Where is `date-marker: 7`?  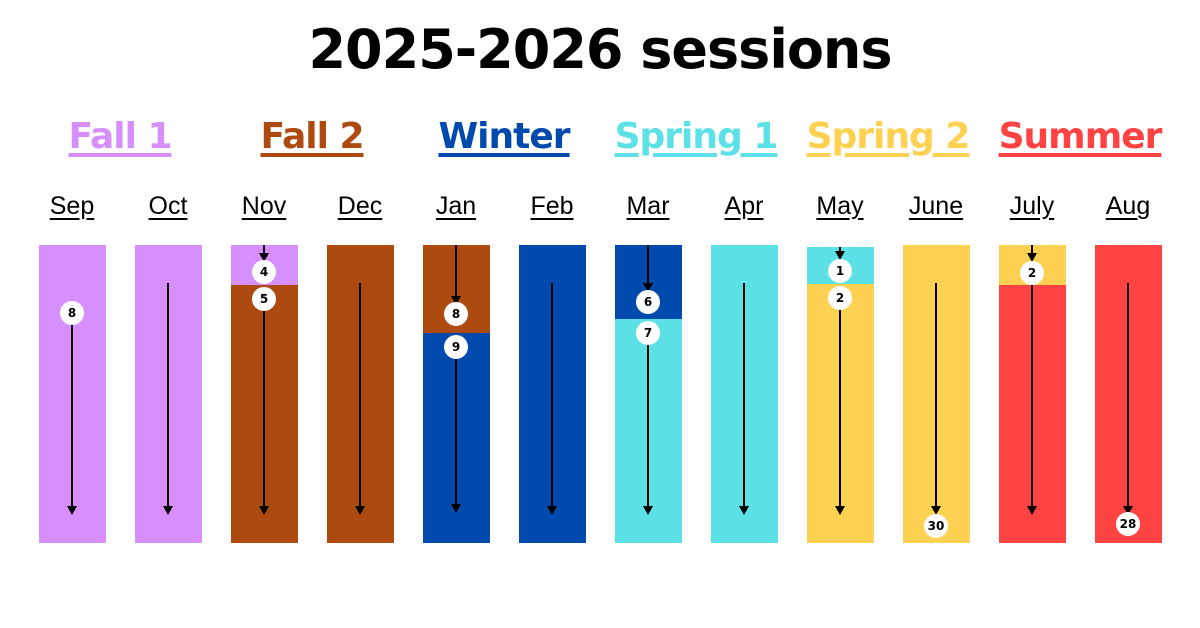 date-marker: 7 is located at coordinates (648, 333).